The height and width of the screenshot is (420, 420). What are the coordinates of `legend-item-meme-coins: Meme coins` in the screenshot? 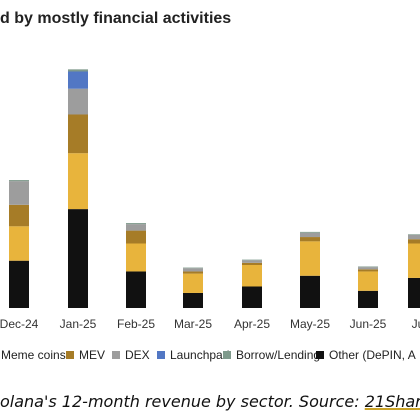 It's located at (33, 355).